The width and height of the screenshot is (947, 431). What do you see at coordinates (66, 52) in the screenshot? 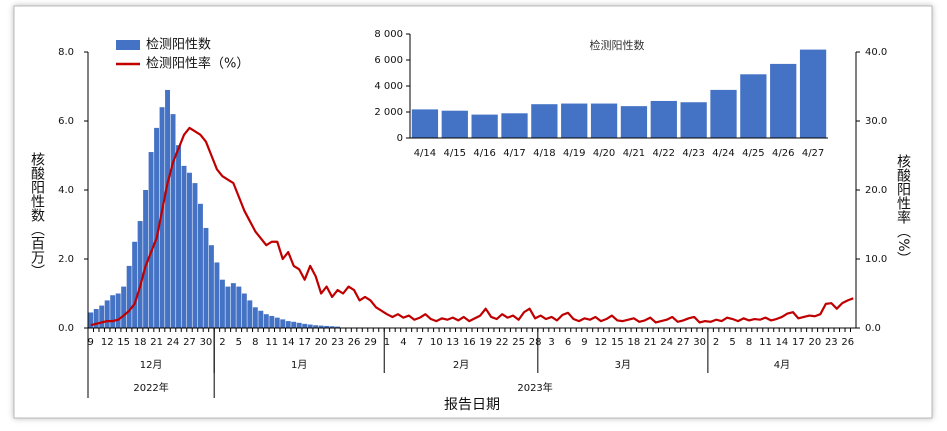
I see `y-tick-label: 8.0` at bounding box center [66, 52].